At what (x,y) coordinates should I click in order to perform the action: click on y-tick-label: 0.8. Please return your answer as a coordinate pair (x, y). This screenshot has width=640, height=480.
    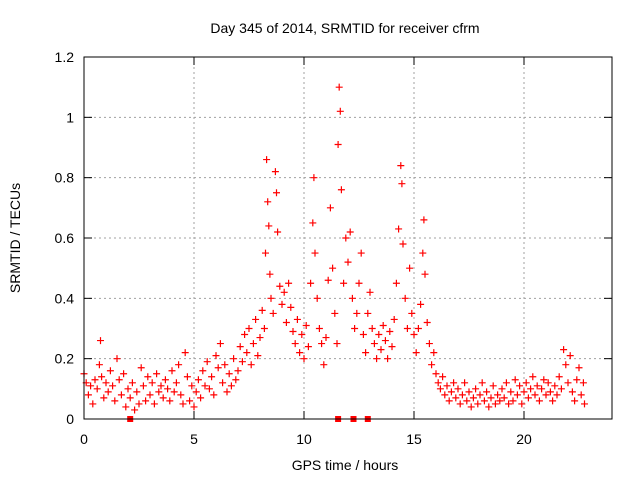
    Looking at the image, I should click on (65, 178).